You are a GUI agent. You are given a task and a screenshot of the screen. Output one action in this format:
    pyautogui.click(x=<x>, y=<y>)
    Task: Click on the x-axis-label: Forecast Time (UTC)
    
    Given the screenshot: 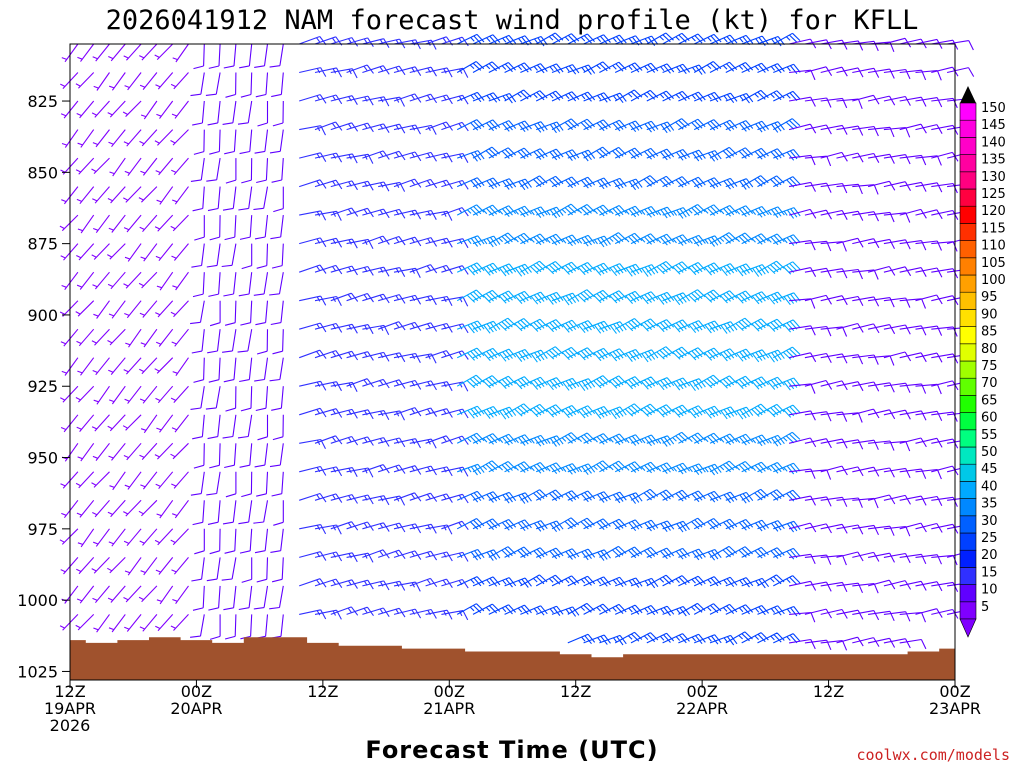 What is the action you would take?
    pyautogui.click(x=511, y=750)
    